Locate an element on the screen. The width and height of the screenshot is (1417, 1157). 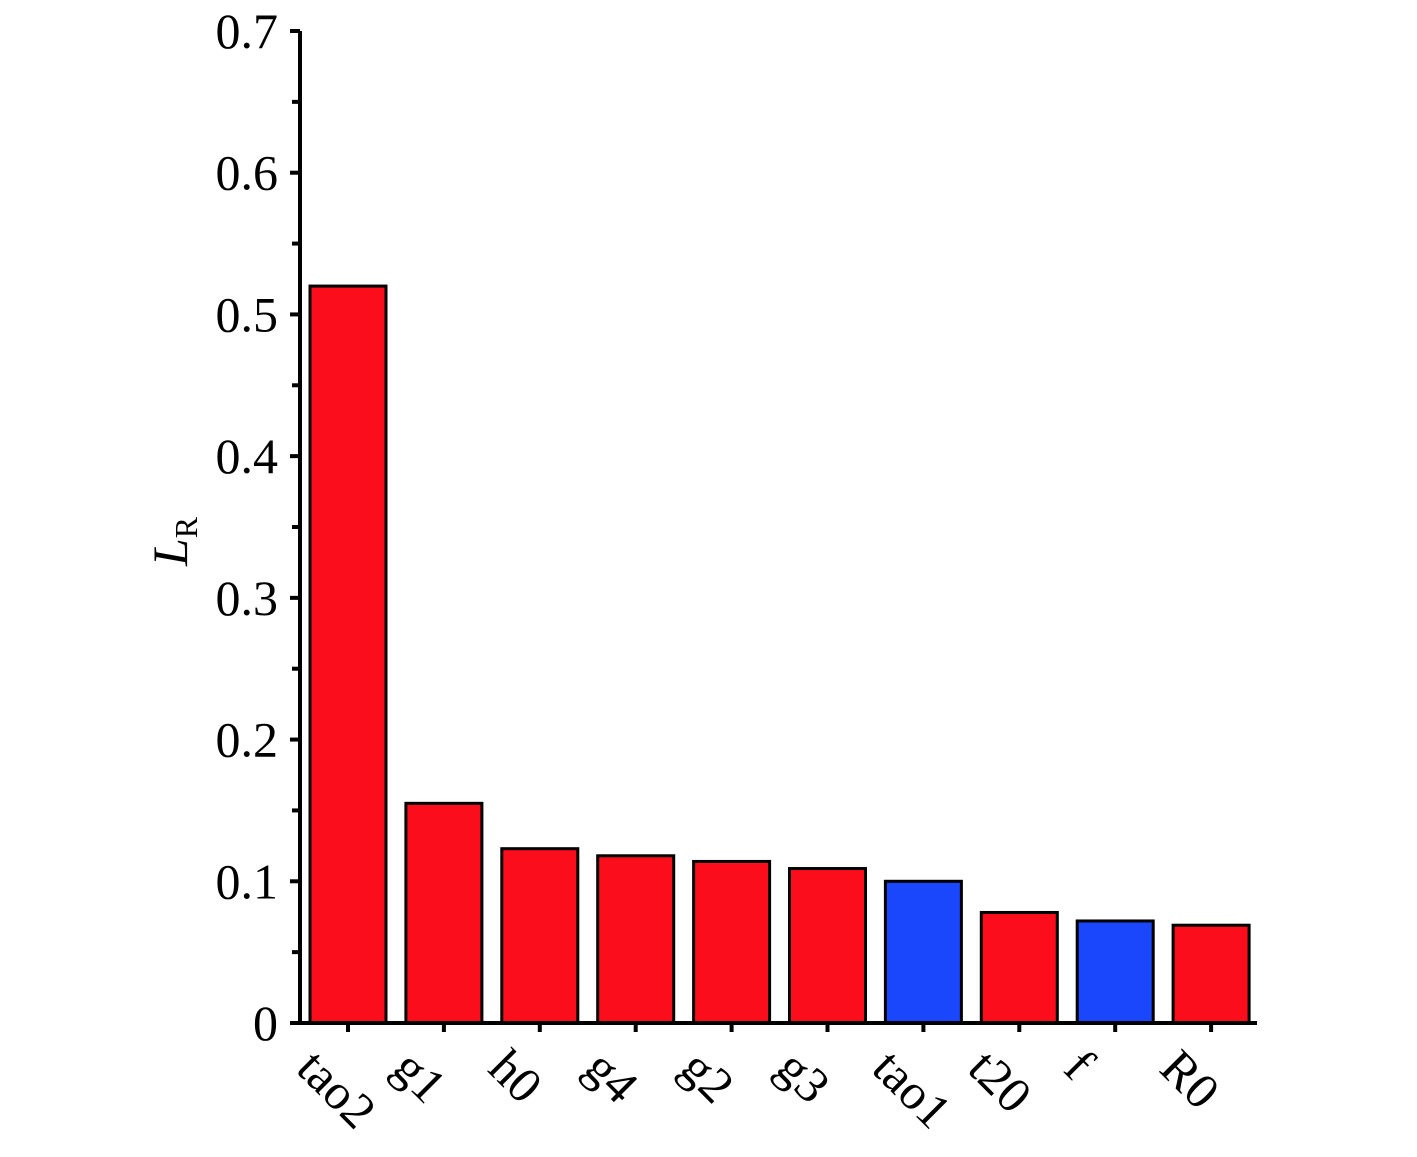
x-tick-label-g3: g3 is located at coordinates (803, 1076).